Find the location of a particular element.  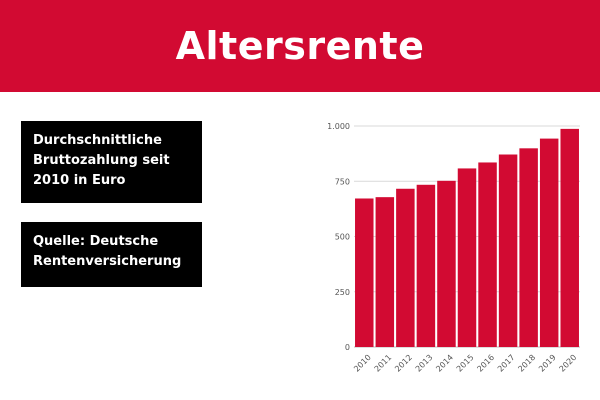

bar-2010 is located at coordinates (364, 272).